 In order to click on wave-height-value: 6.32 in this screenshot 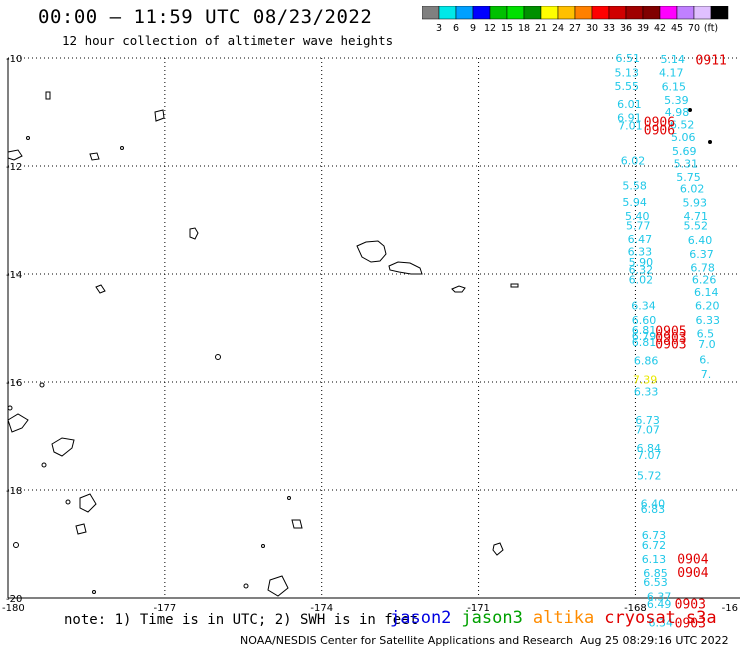, I will do `click(641, 270)`.